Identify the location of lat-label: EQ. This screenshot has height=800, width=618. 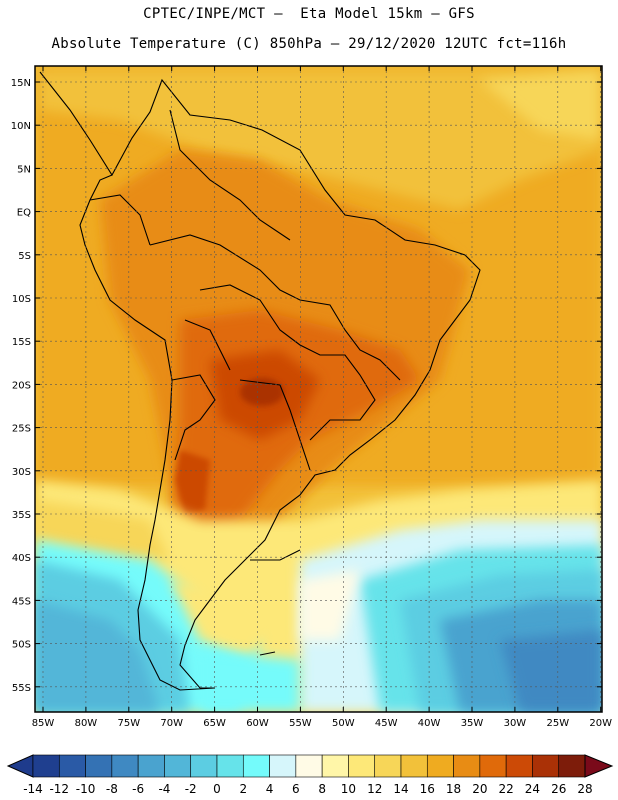
(24, 213).